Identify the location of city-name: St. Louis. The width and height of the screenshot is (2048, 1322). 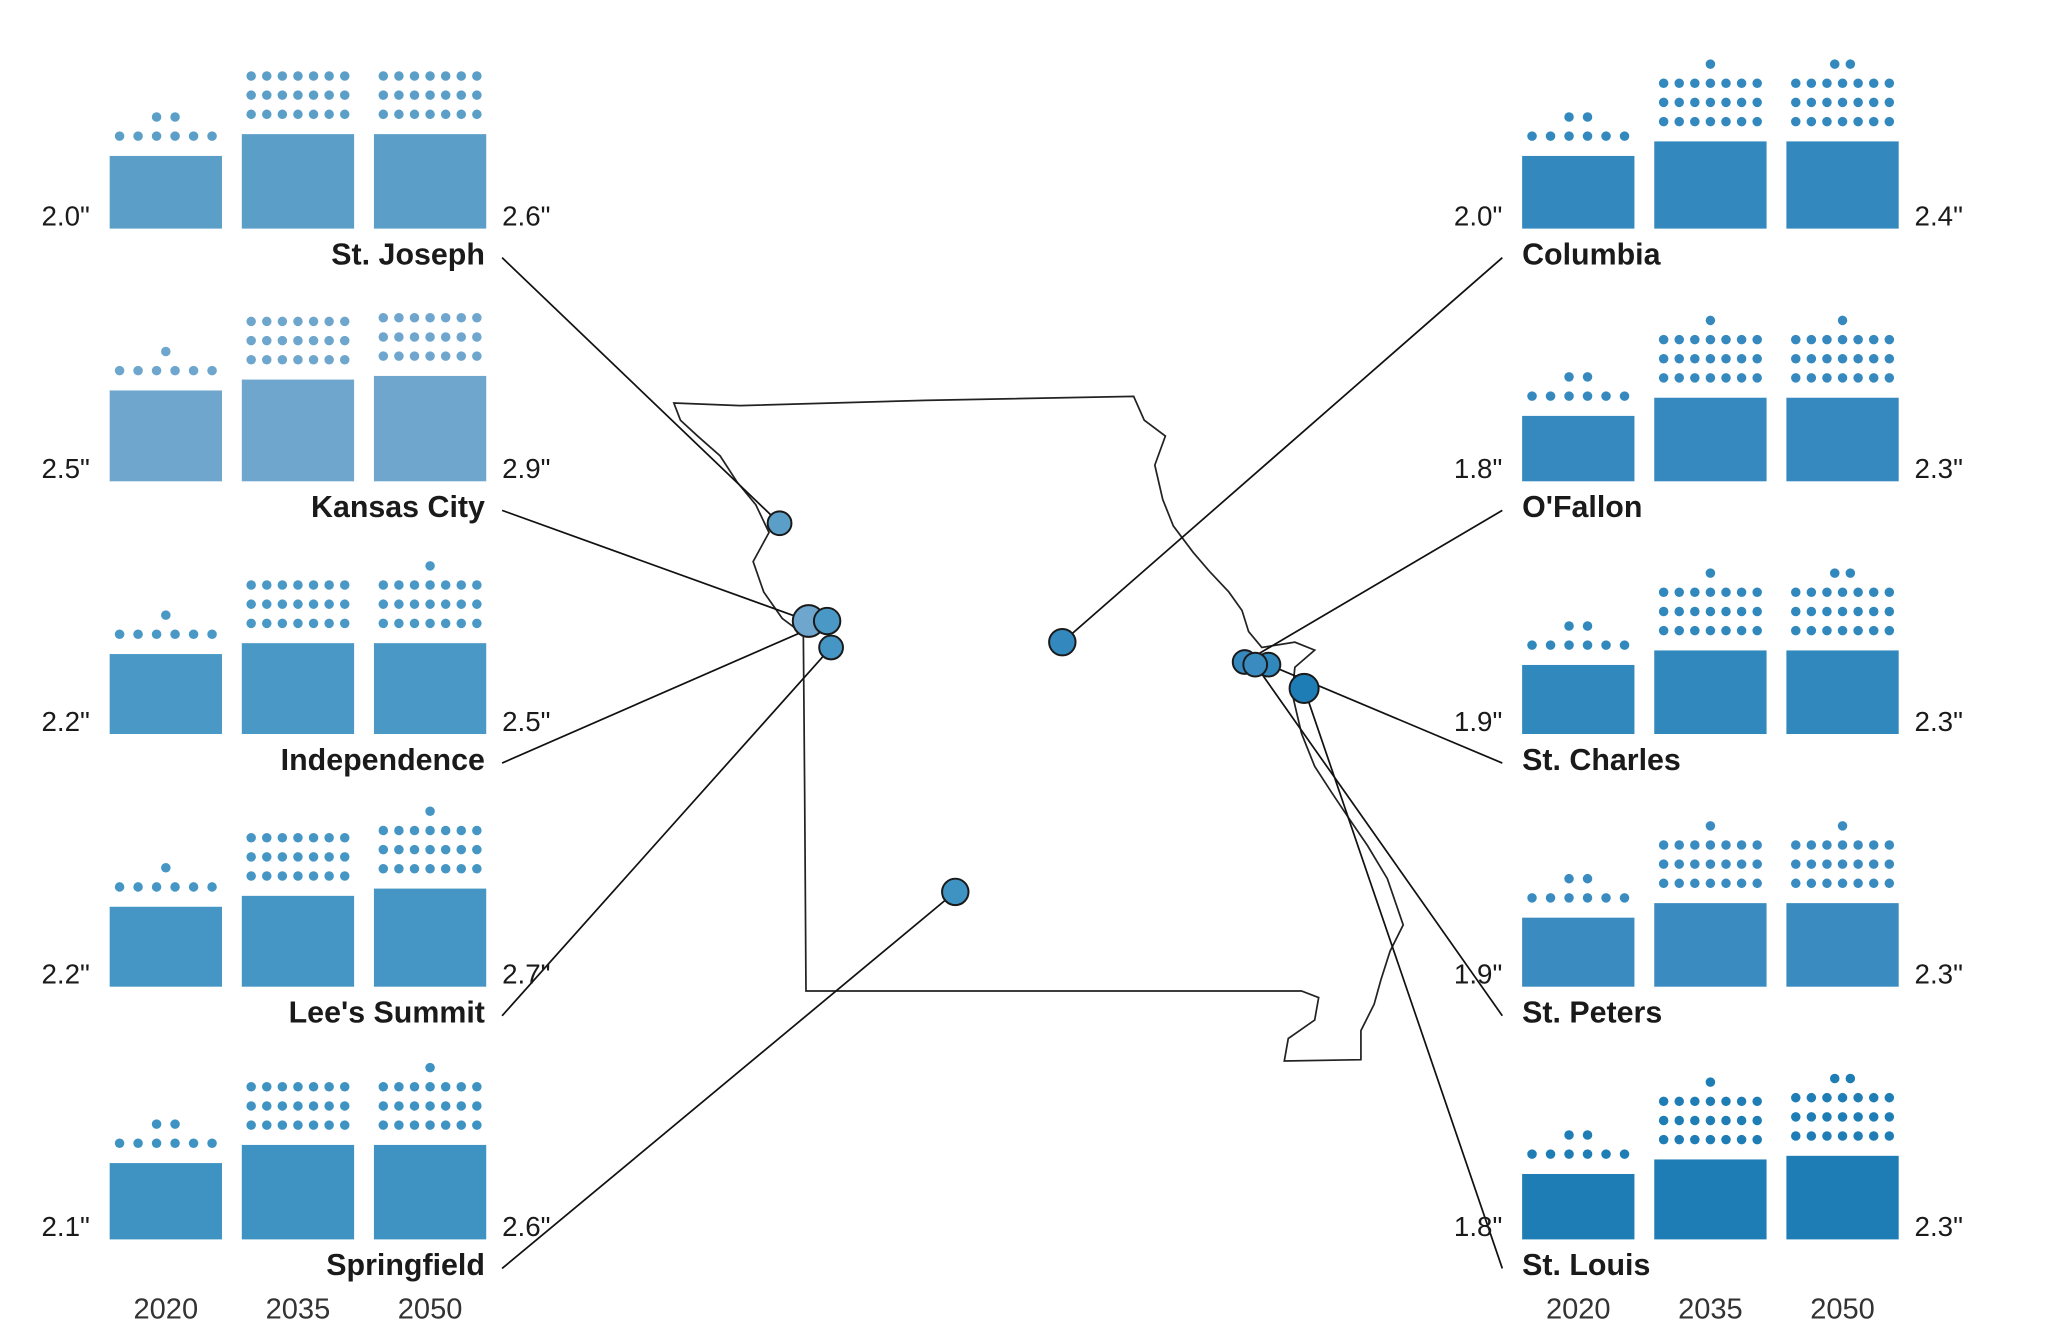
(1586, 1265).